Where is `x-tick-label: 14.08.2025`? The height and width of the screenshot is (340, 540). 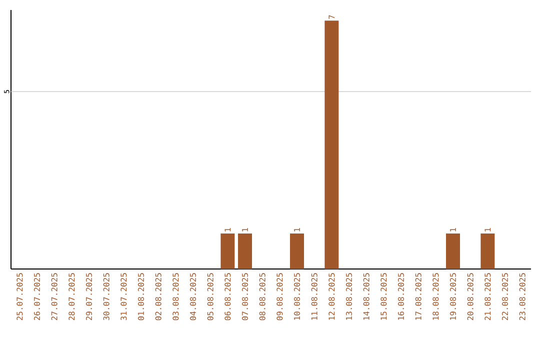
x-tick-label: 14.08.2025 is located at coordinates (366, 296).